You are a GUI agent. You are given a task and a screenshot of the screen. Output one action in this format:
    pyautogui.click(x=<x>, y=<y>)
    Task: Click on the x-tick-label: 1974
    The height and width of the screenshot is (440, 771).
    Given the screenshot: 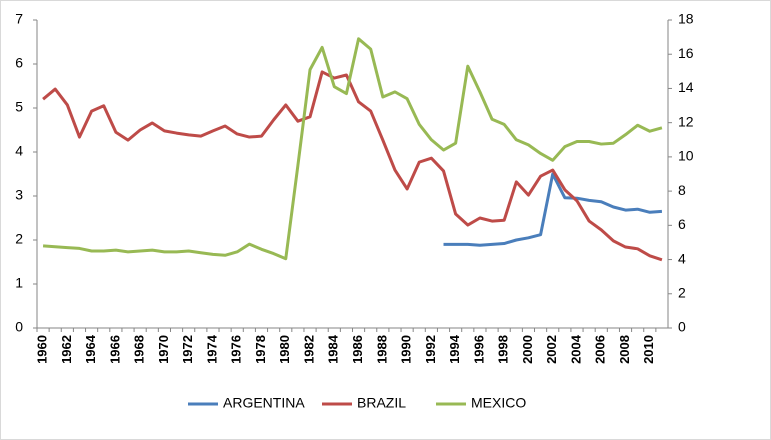 What is the action you would take?
    pyautogui.click(x=211, y=349)
    